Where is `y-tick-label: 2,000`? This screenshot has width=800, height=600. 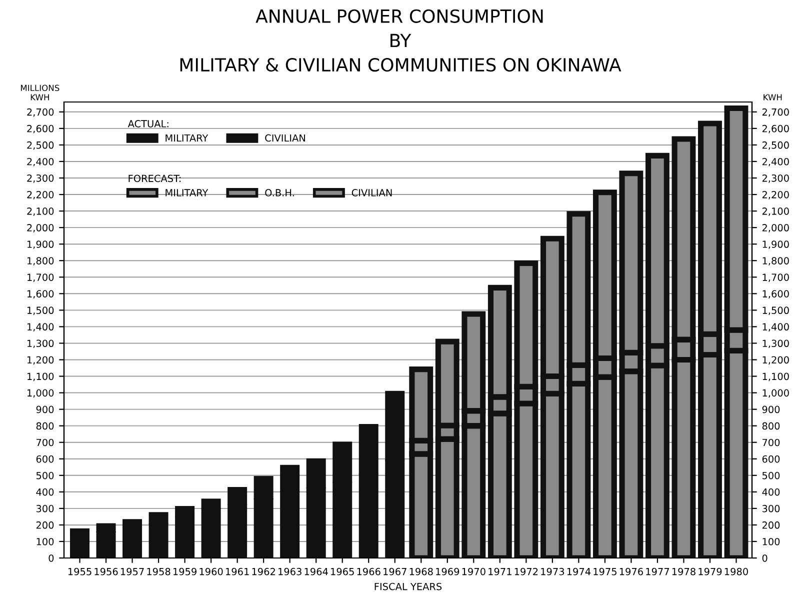 y-tick-label: 2,000 is located at coordinates (40, 228).